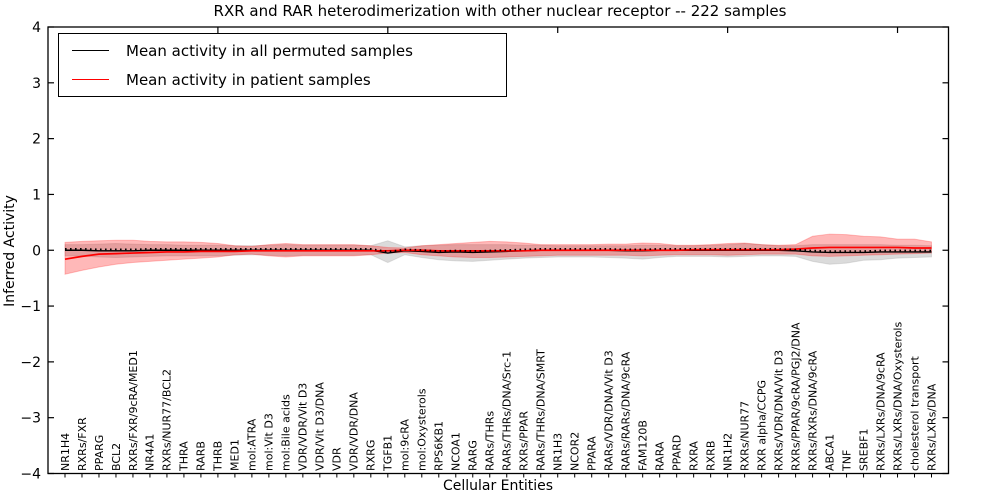 The image size is (1000, 500). What do you see at coordinates (354, 431) in the screenshot?
I see `x-entity-label: VDR/VDR/DNA` at bounding box center [354, 431].